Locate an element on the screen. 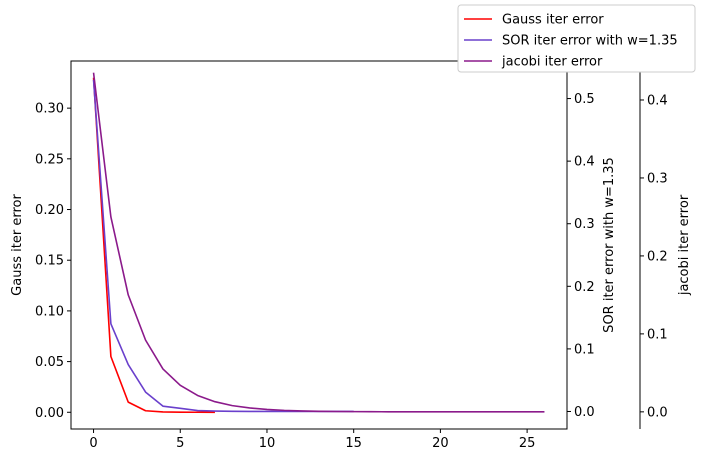  ylabel-gauss: Gauss iter error is located at coordinates (17, 245).